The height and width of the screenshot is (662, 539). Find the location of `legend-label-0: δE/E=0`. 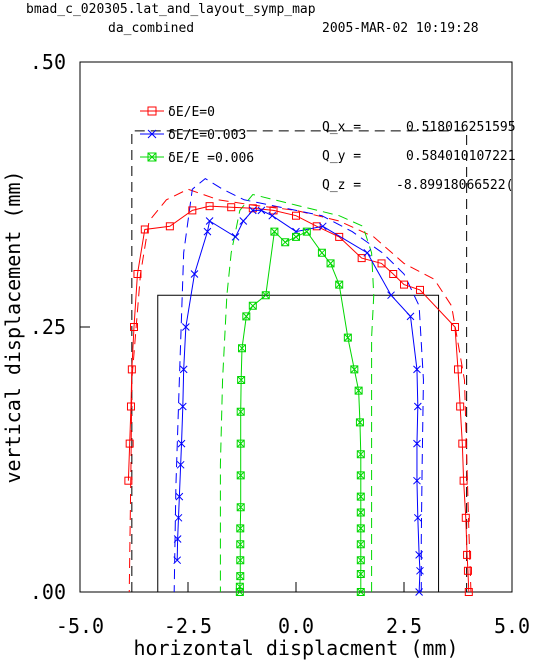

legend-label-0: δE/E=0 is located at coordinates (191, 112).